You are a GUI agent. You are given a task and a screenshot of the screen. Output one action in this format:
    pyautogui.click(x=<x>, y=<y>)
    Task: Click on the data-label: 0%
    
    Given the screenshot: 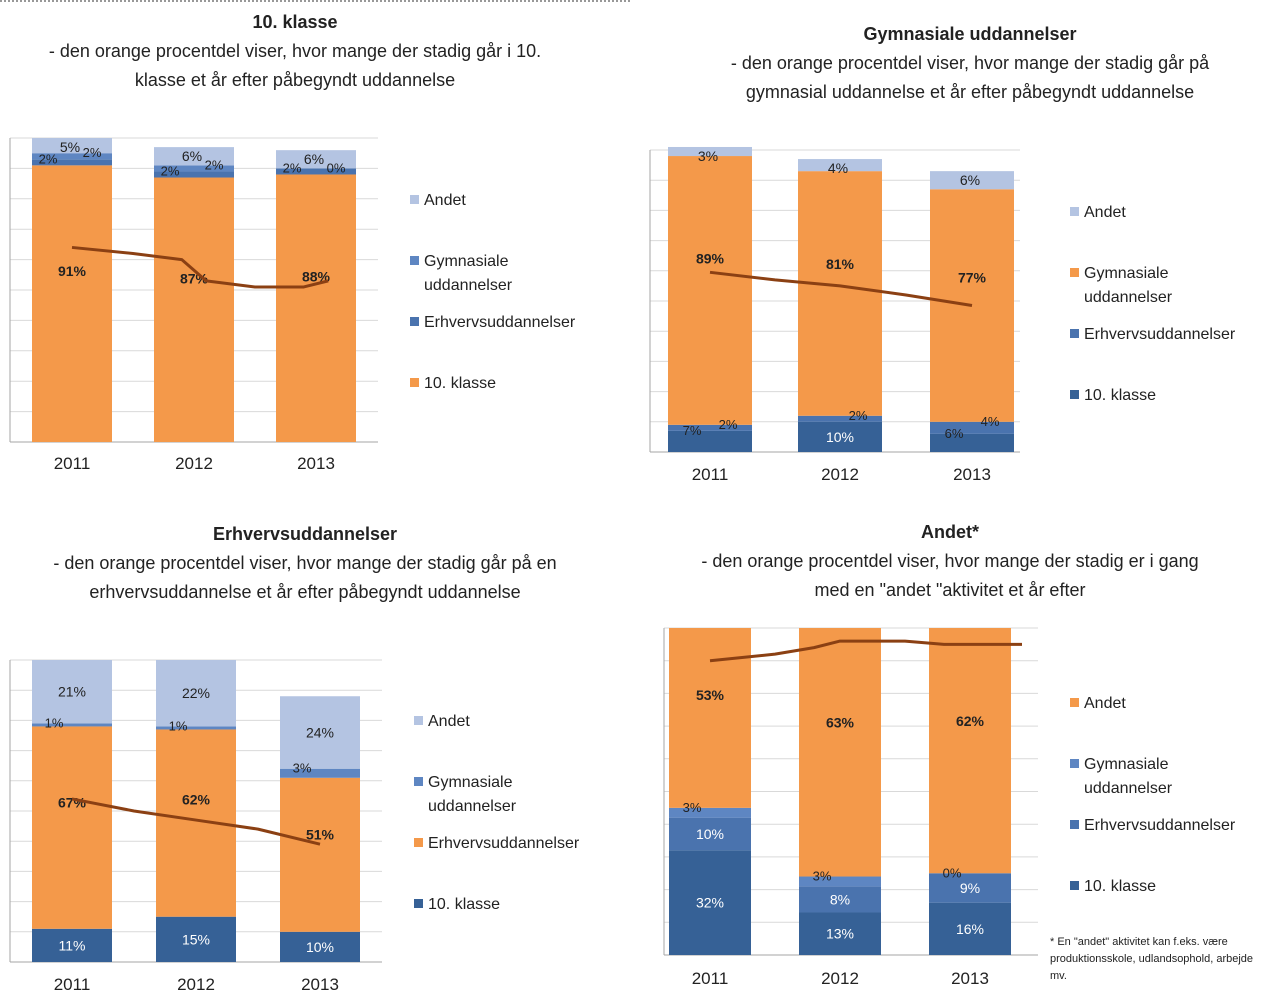 What is the action you would take?
    pyautogui.click(x=336, y=167)
    